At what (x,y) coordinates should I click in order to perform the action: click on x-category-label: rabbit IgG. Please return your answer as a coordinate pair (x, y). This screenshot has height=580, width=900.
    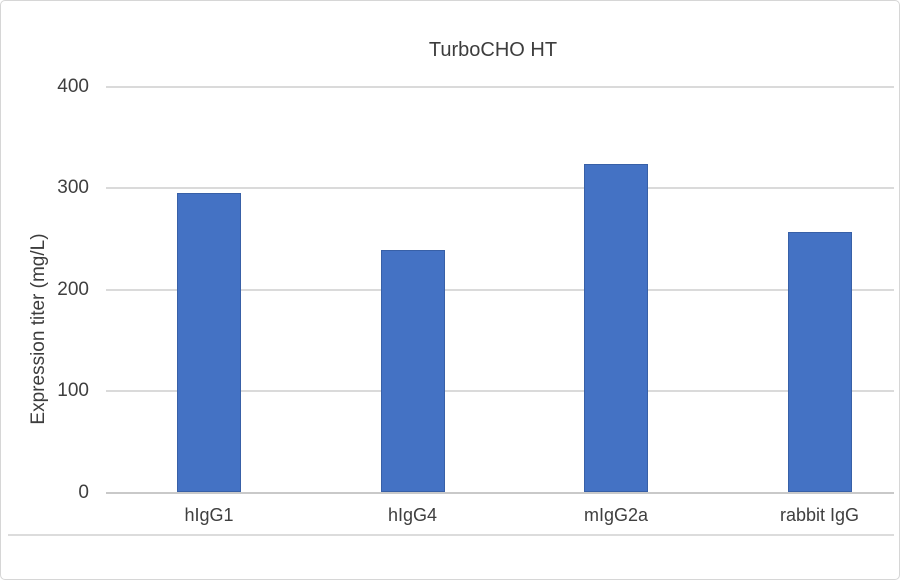
    Looking at the image, I should click on (819, 515).